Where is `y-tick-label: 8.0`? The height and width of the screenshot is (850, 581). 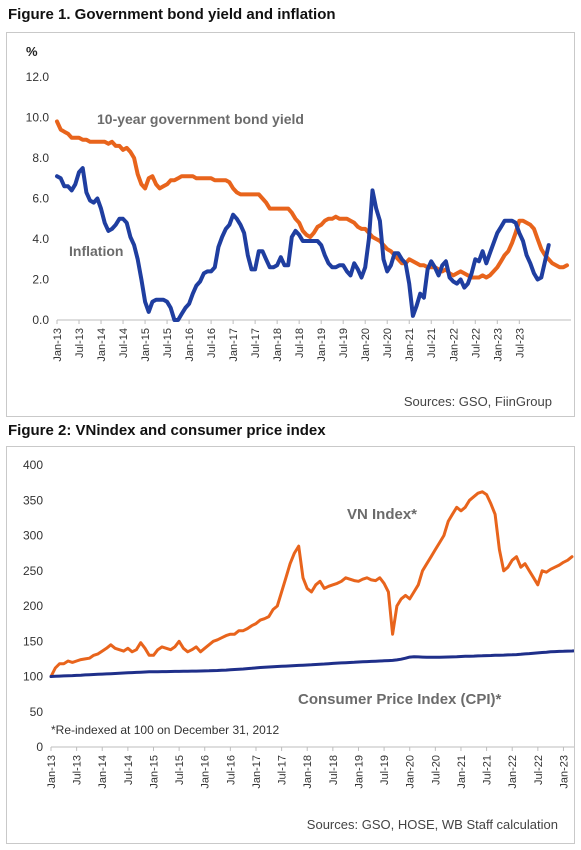
y-tick-label: 8.0 is located at coordinates (40, 158).